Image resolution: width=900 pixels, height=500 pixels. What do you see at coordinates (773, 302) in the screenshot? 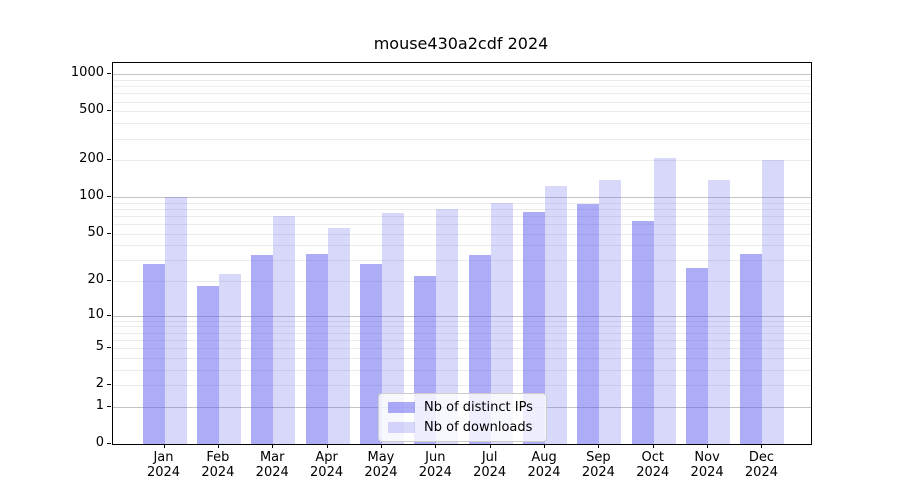
I see `bar-downloads-dec` at bounding box center [773, 302].